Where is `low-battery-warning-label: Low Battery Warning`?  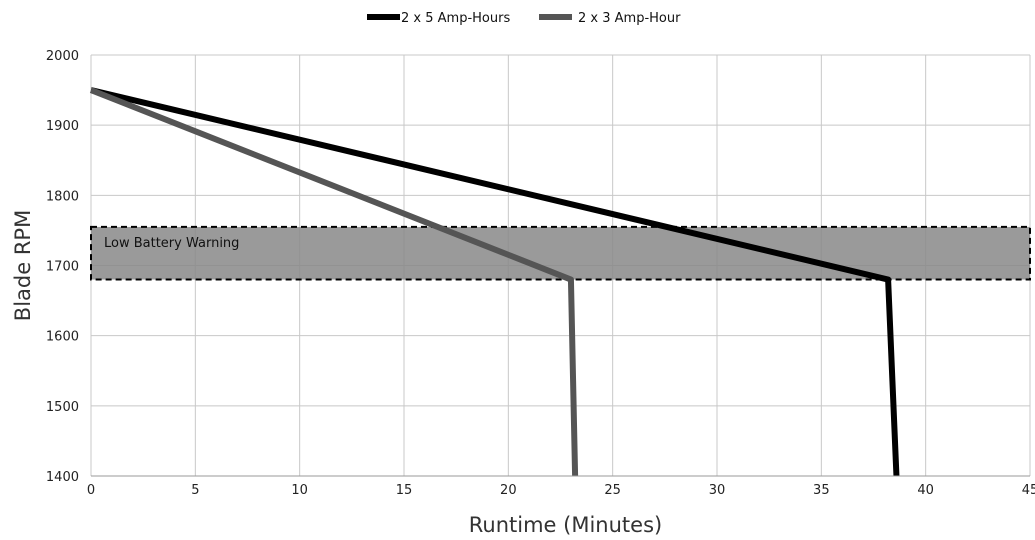 low-battery-warning-label: Low Battery Warning is located at coordinates (171, 243).